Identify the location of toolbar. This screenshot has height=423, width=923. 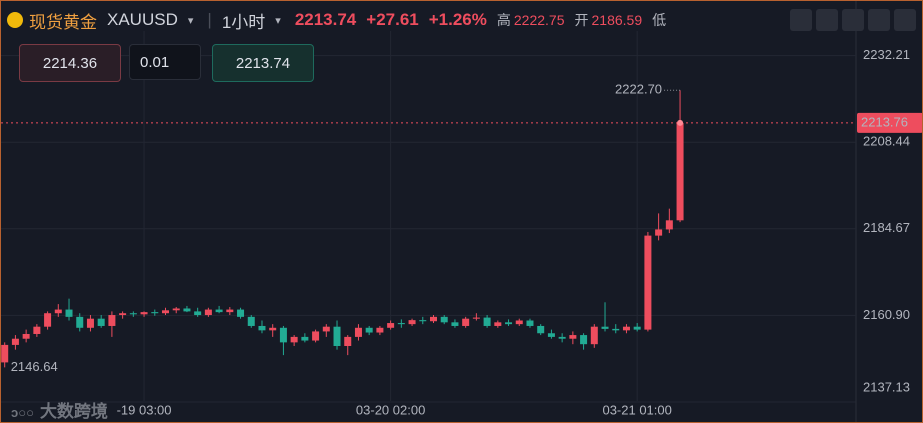
(853, 20).